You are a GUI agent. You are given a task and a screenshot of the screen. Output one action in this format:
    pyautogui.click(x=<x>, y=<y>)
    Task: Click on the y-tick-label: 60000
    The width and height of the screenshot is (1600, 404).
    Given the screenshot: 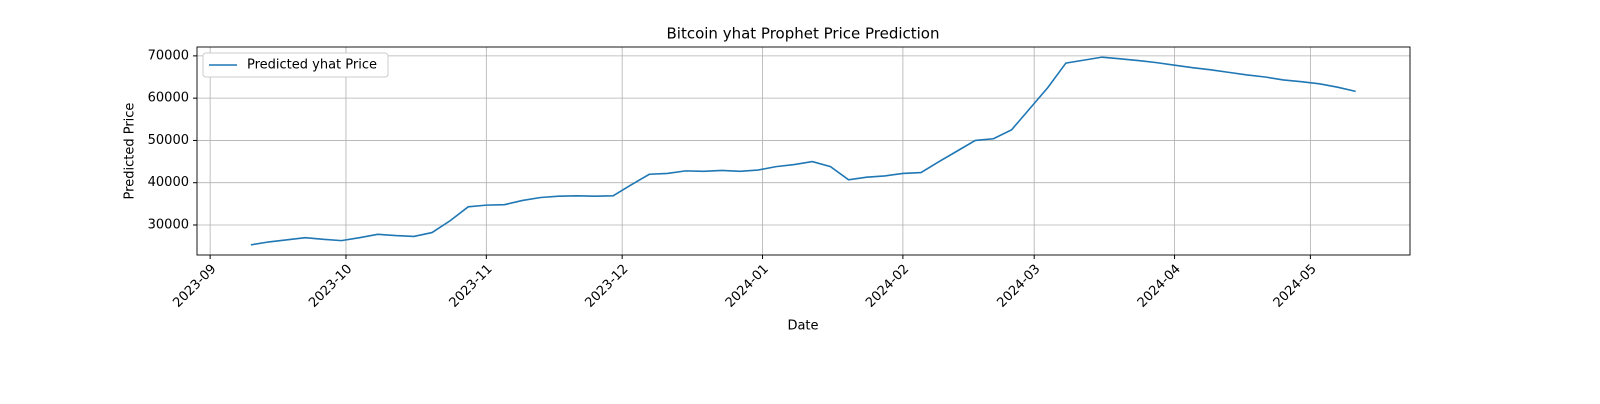 What is the action you would take?
    pyautogui.click(x=168, y=98)
    